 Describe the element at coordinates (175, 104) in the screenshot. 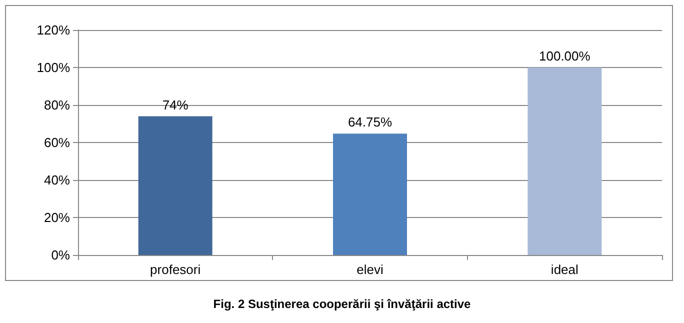

I see `data-label: 74%` at that location.